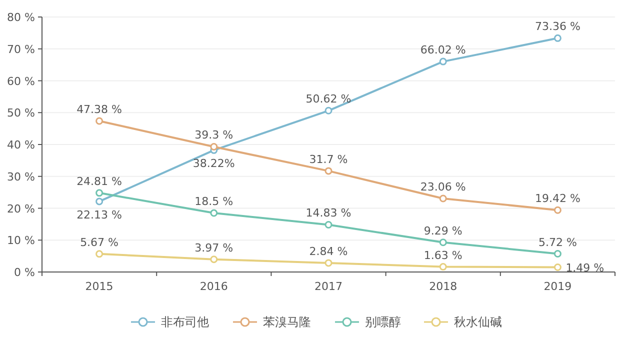 Image resolution: width=632 pixels, height=341 pixels. I want to click on data-label: 5.72 %, so click(557, 242).